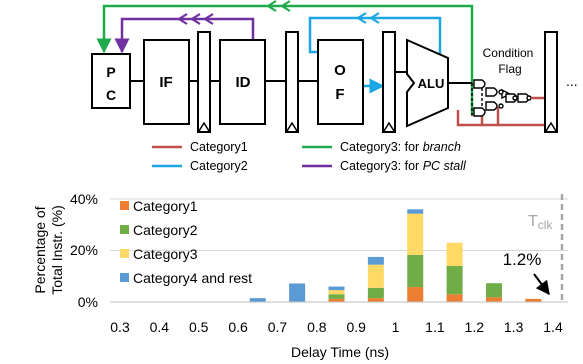 Image resolution: width=583 pixels, height=364 pixels. Describe the element at coordinates (199, 327) in the screenshot. I see `x-tick-label: 0.5` at that location.